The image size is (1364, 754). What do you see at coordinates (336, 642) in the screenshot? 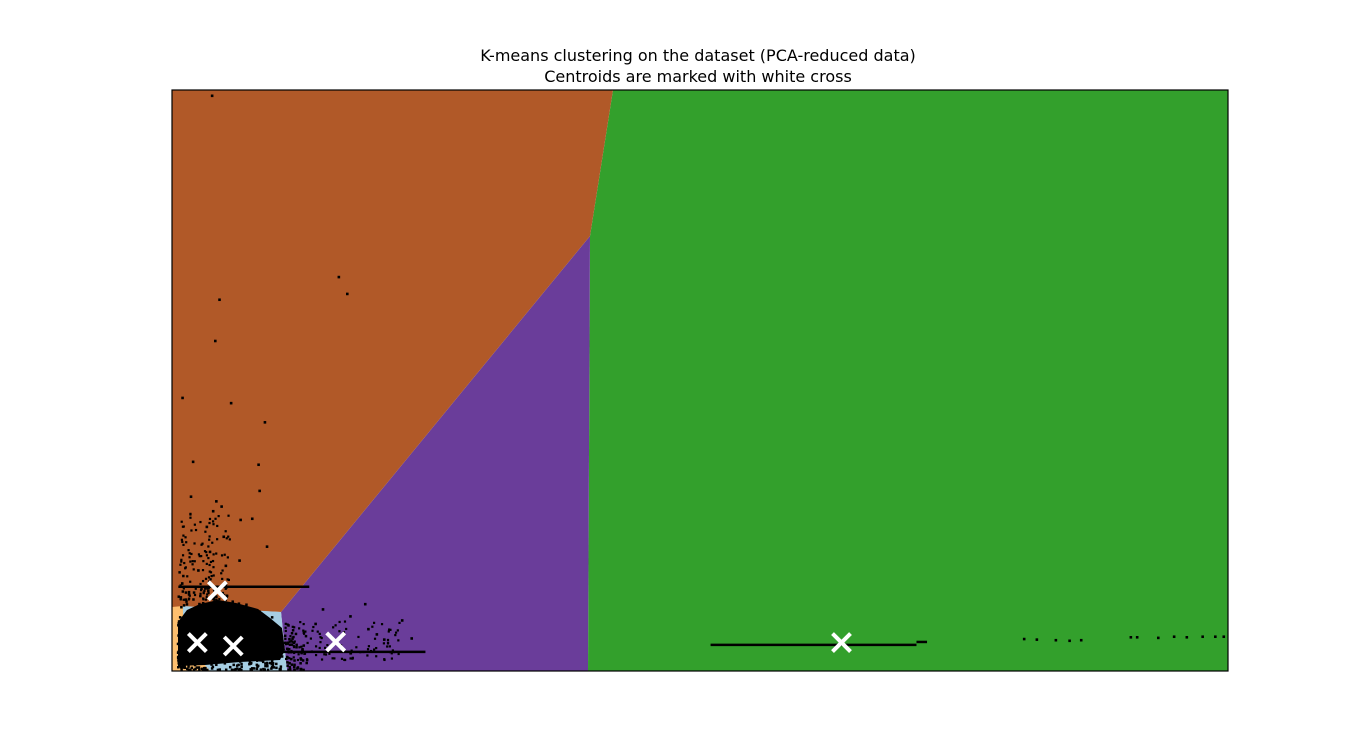
I see `centroid-cross` at bounding box center [336, 642].